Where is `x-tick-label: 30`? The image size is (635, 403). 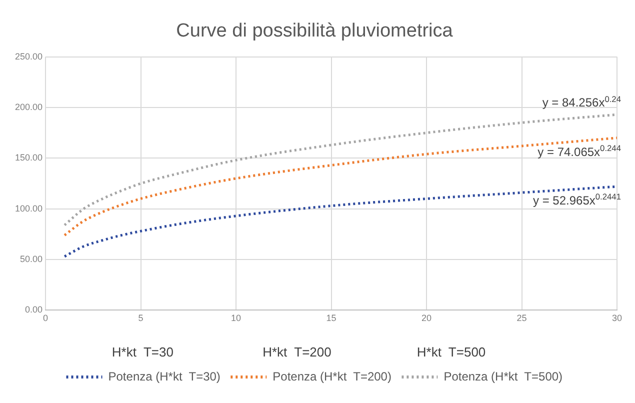 x-tick-label: 30 is located at coordinates (617, 318).